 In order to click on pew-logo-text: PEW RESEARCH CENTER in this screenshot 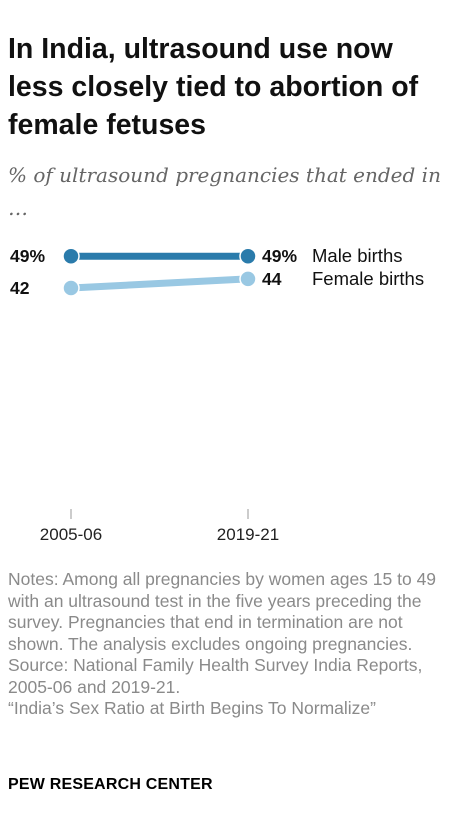, I will do `click(110, 784)`.